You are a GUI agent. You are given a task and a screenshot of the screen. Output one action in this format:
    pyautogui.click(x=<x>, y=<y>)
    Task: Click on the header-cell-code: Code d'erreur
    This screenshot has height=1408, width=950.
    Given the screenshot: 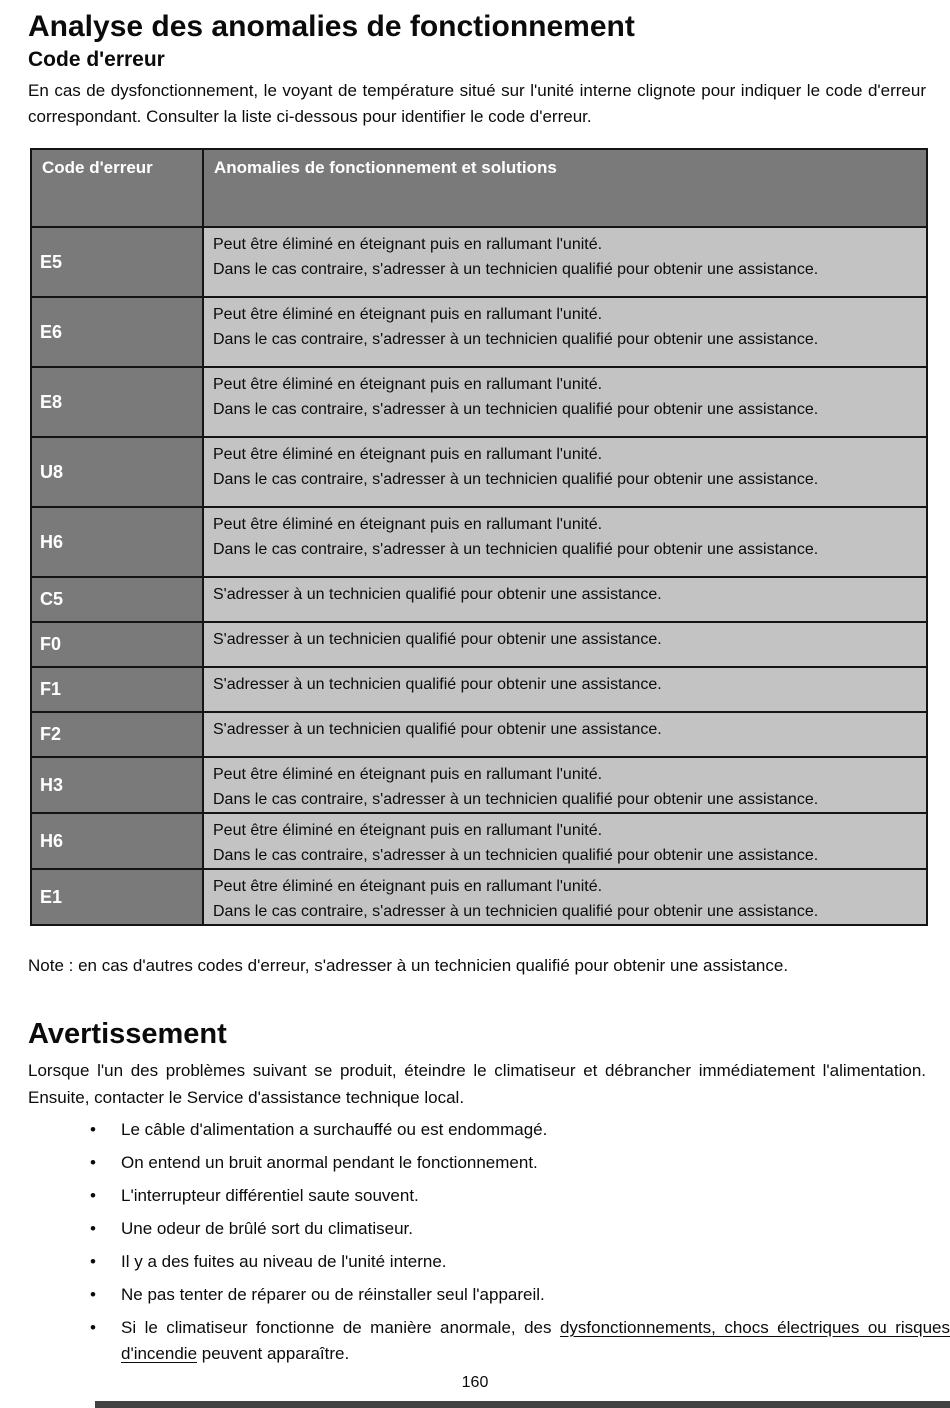 What is the action you would take?
    pyautogui.click(x=117, y=188)
    